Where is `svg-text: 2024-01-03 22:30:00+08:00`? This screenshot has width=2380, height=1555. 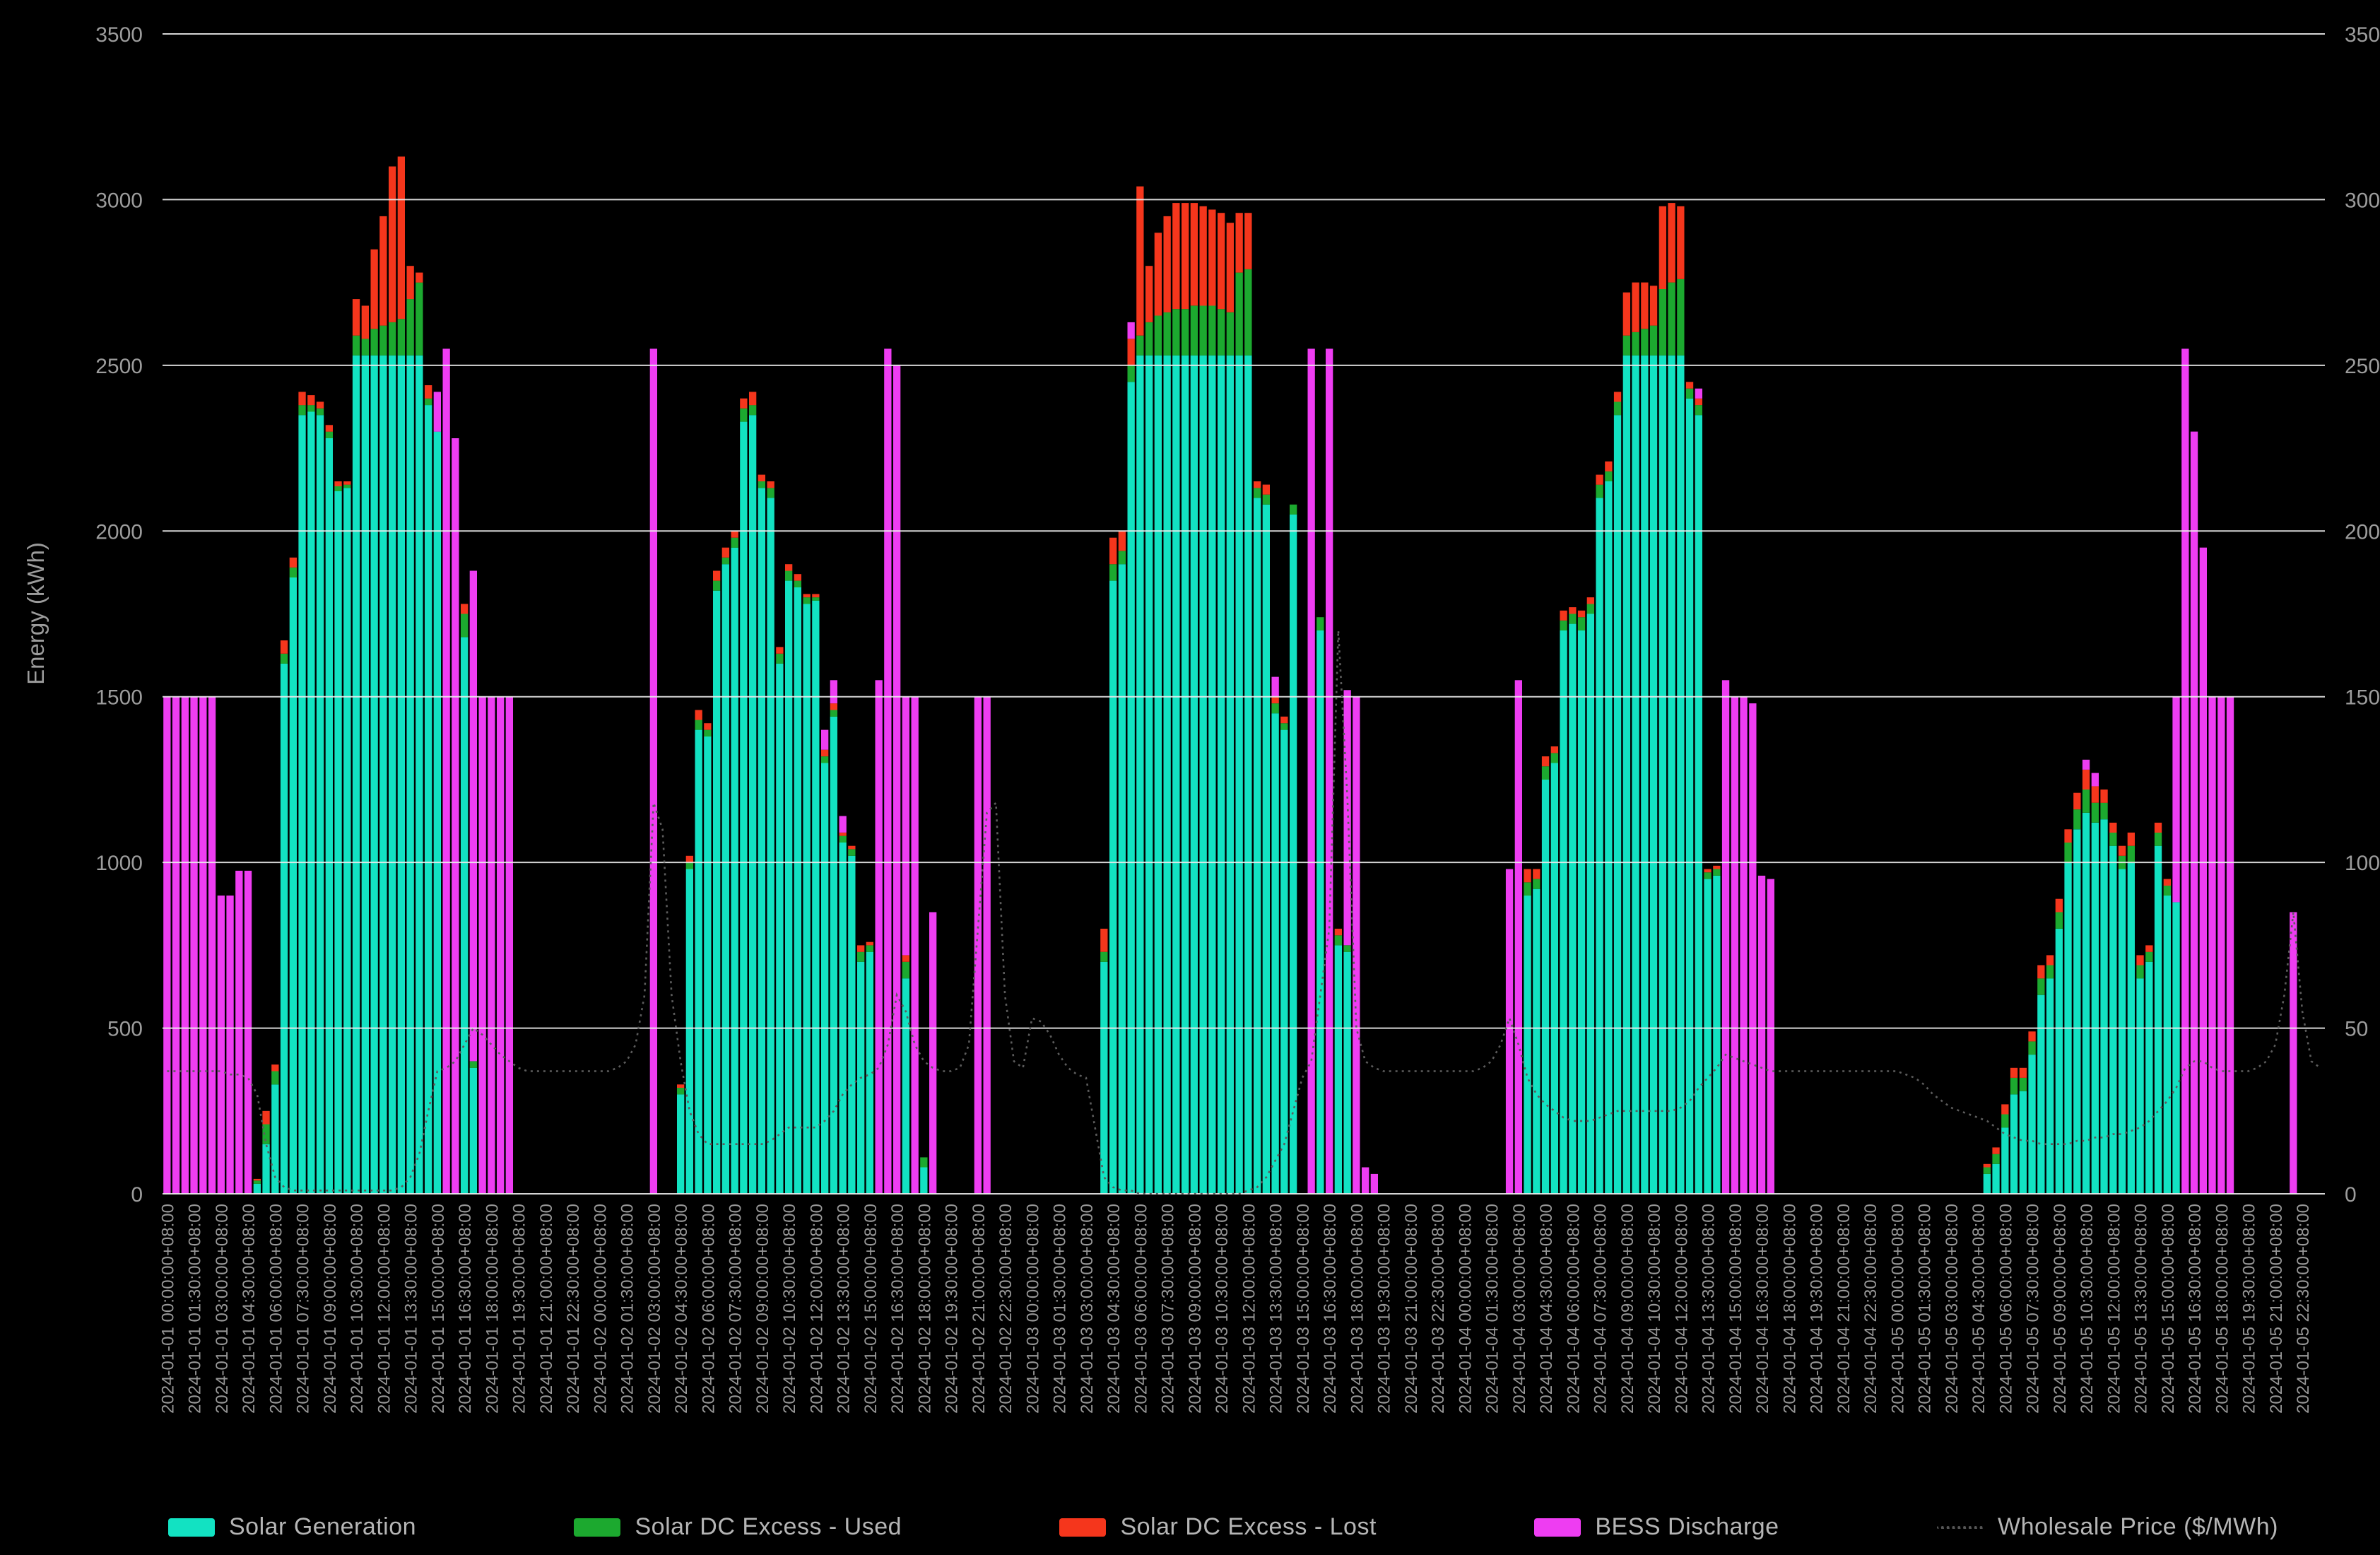 svg-text: 2024-01-03 22:30:00+08:00 is located at coordinates (1438, 1309).